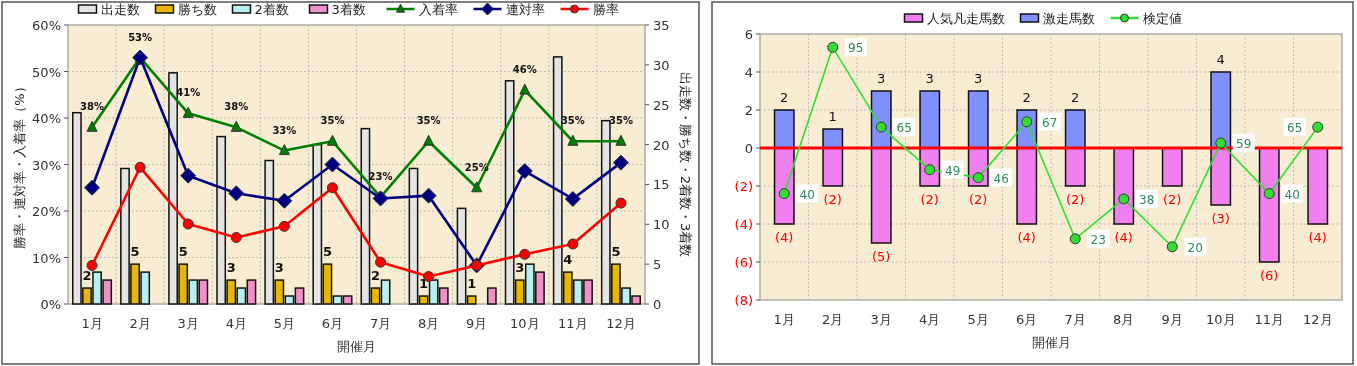 This screenshot has height=366, width=1357. I want to click on x-tick-label: 10月, so click(1220, 319).